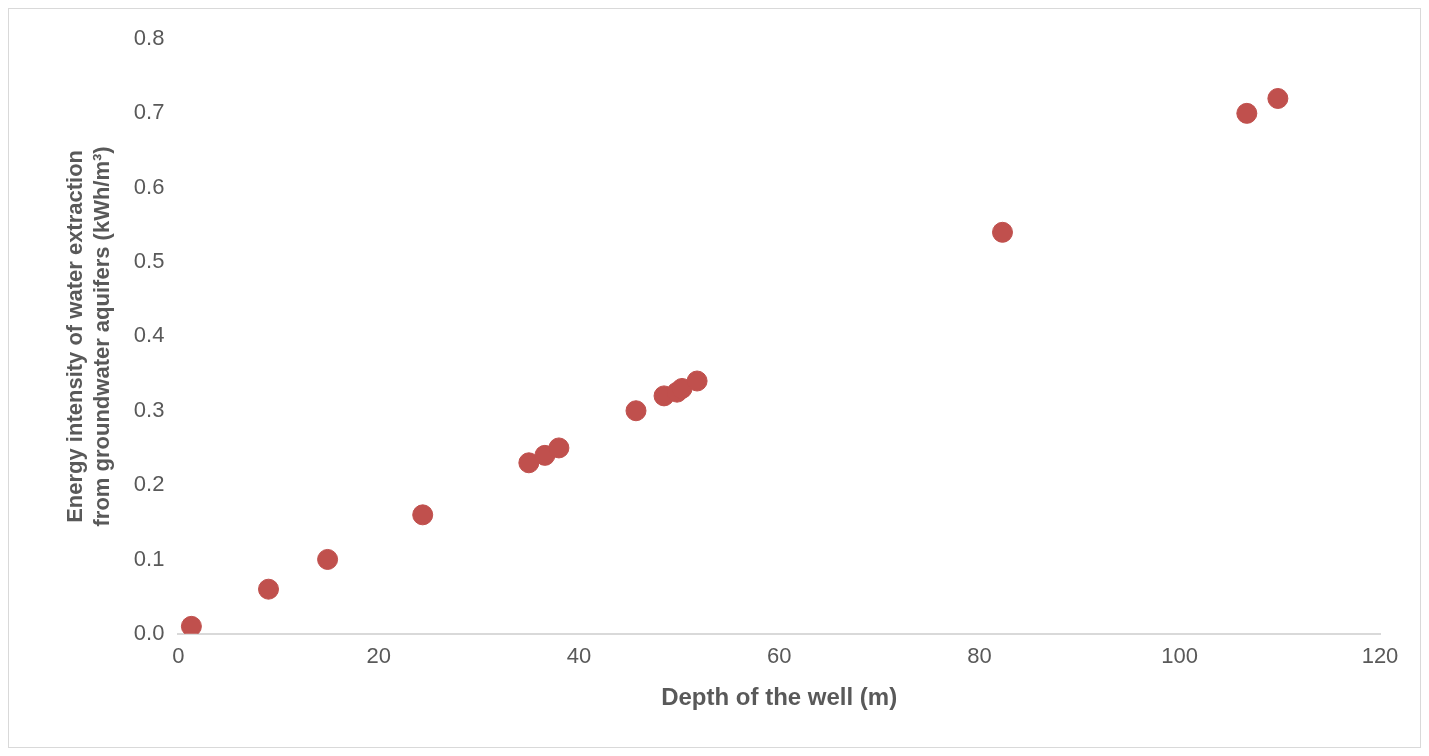 The height and width of the screenshot is (756, 1429). I want to click on y-axis-title: Energy intensity of water extraction from groundwater aquifers (kWh/m³), so click(88, 336).